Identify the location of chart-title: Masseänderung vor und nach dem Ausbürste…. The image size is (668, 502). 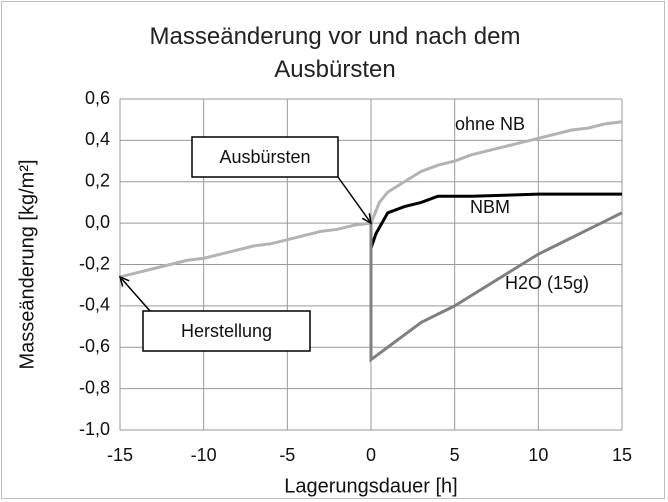
(335, 53).